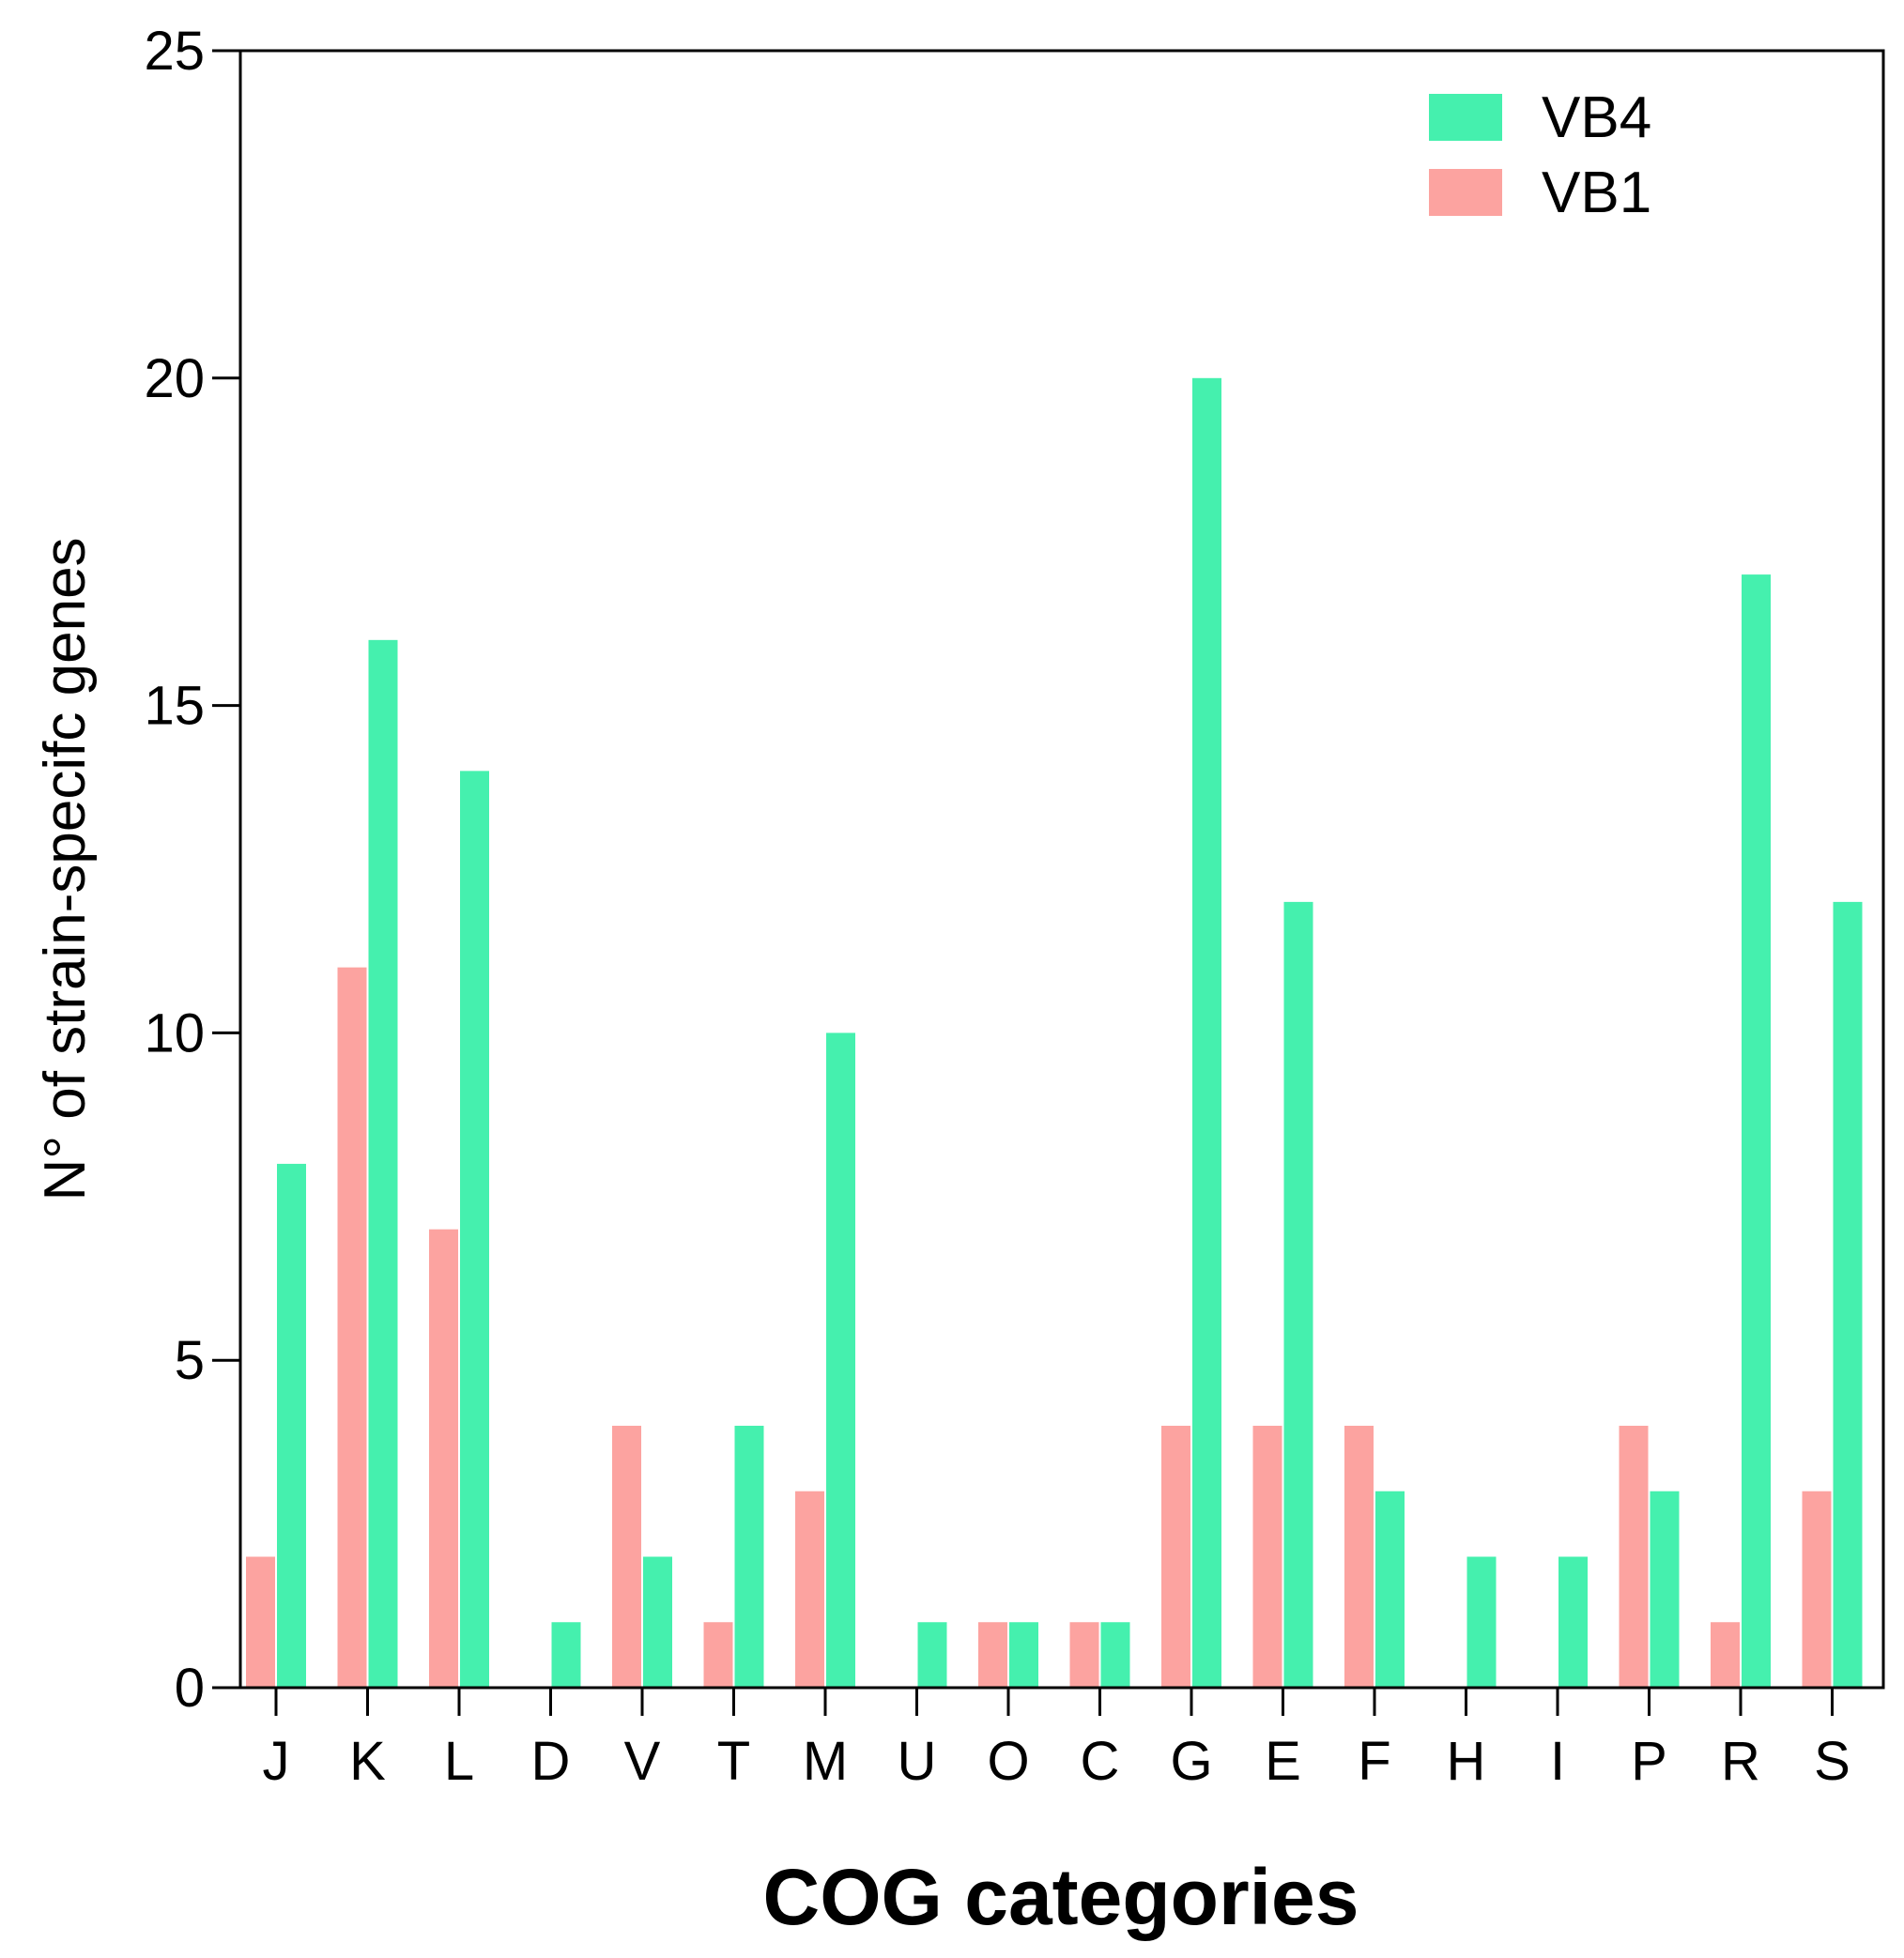  Describe the element at coordinates (642, 1761) in the screenshot. I see `x-tick-label-v: V` at that location.